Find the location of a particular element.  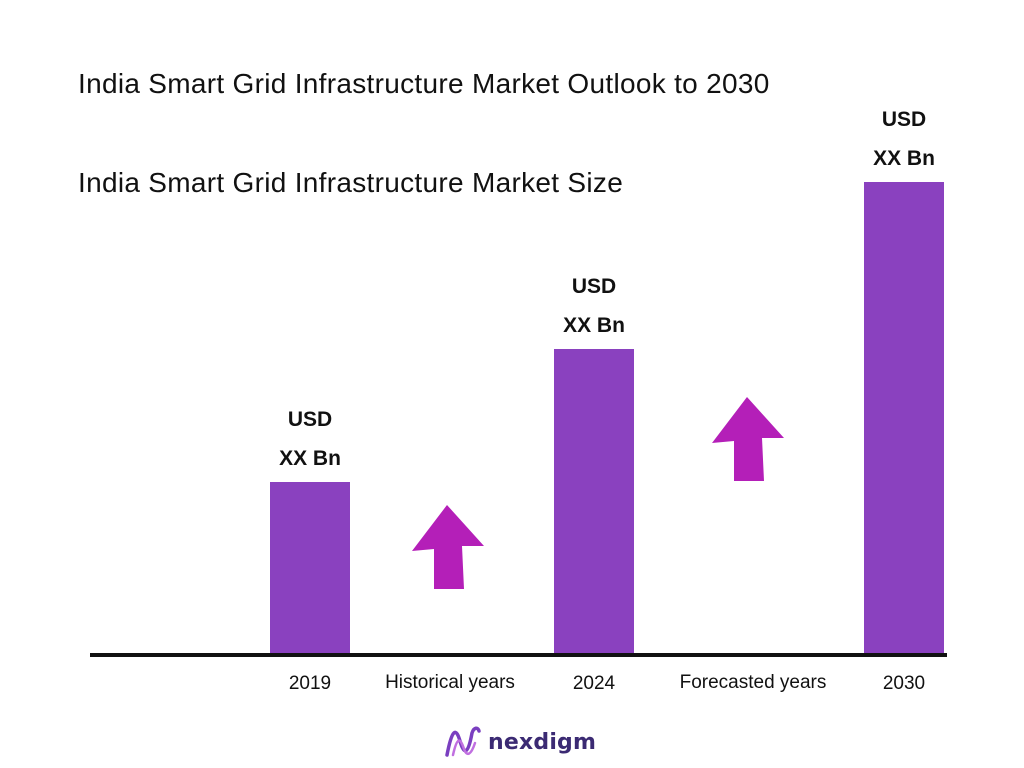

nexdigm-logo-icon is located at coordinates (463, 741).